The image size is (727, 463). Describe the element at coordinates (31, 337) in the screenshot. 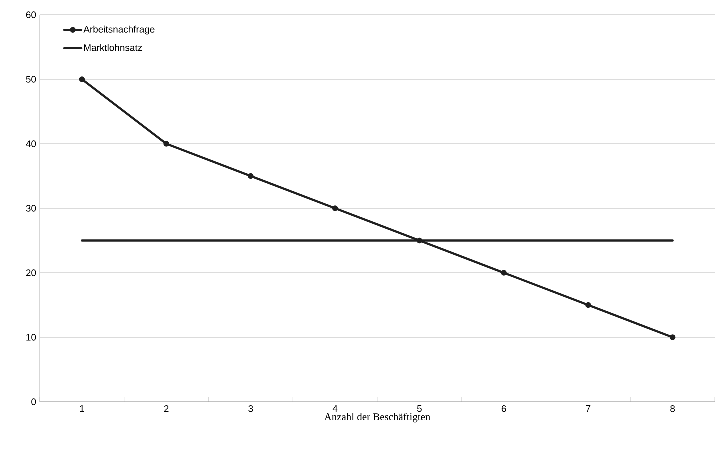

I see `y-tick-label: 10` at that location.